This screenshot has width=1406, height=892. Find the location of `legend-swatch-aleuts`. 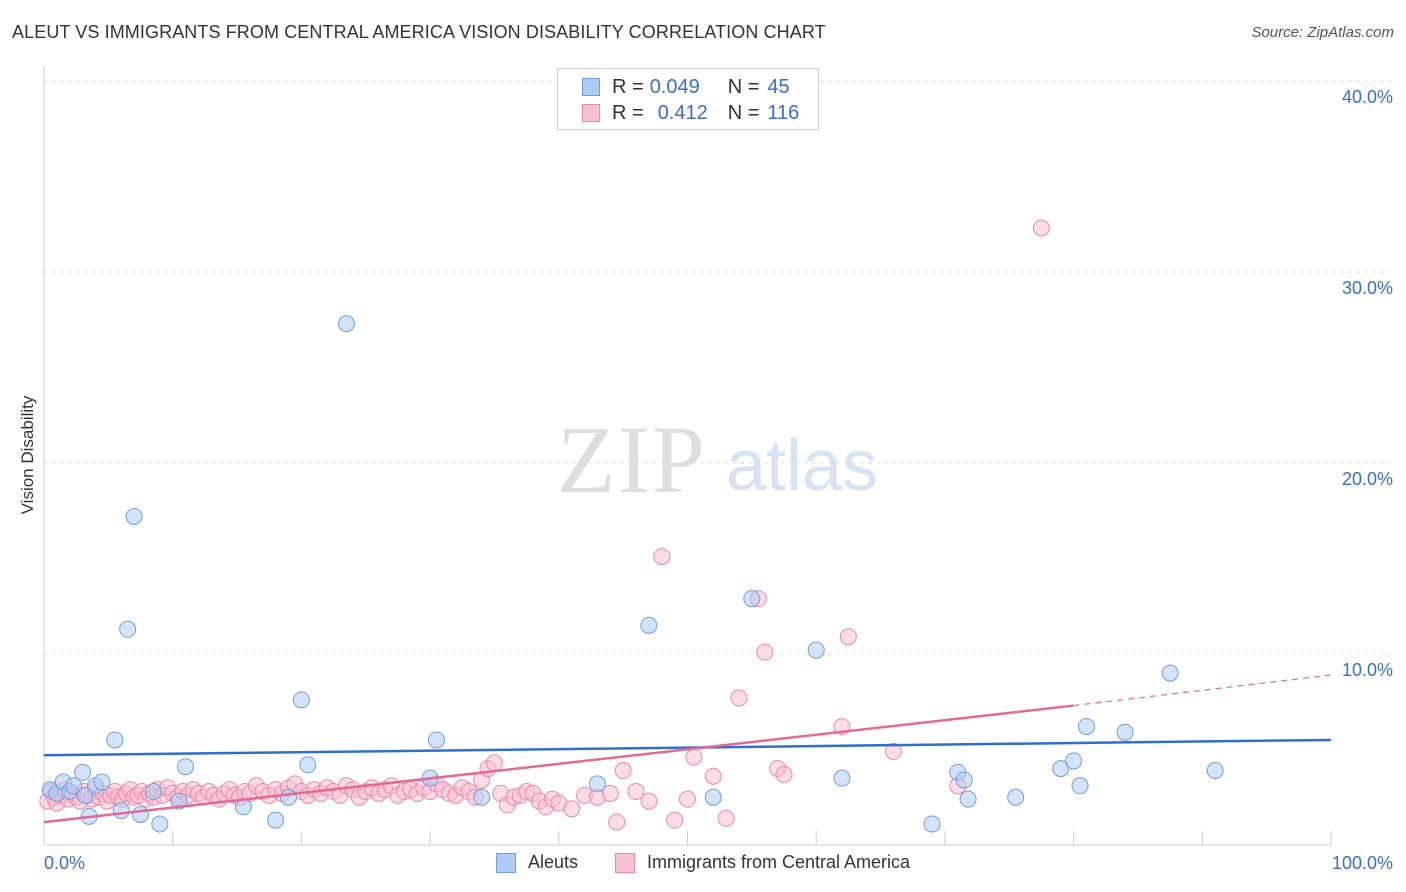

legend-swatch-aleuts is located at coordinates (591, 87).